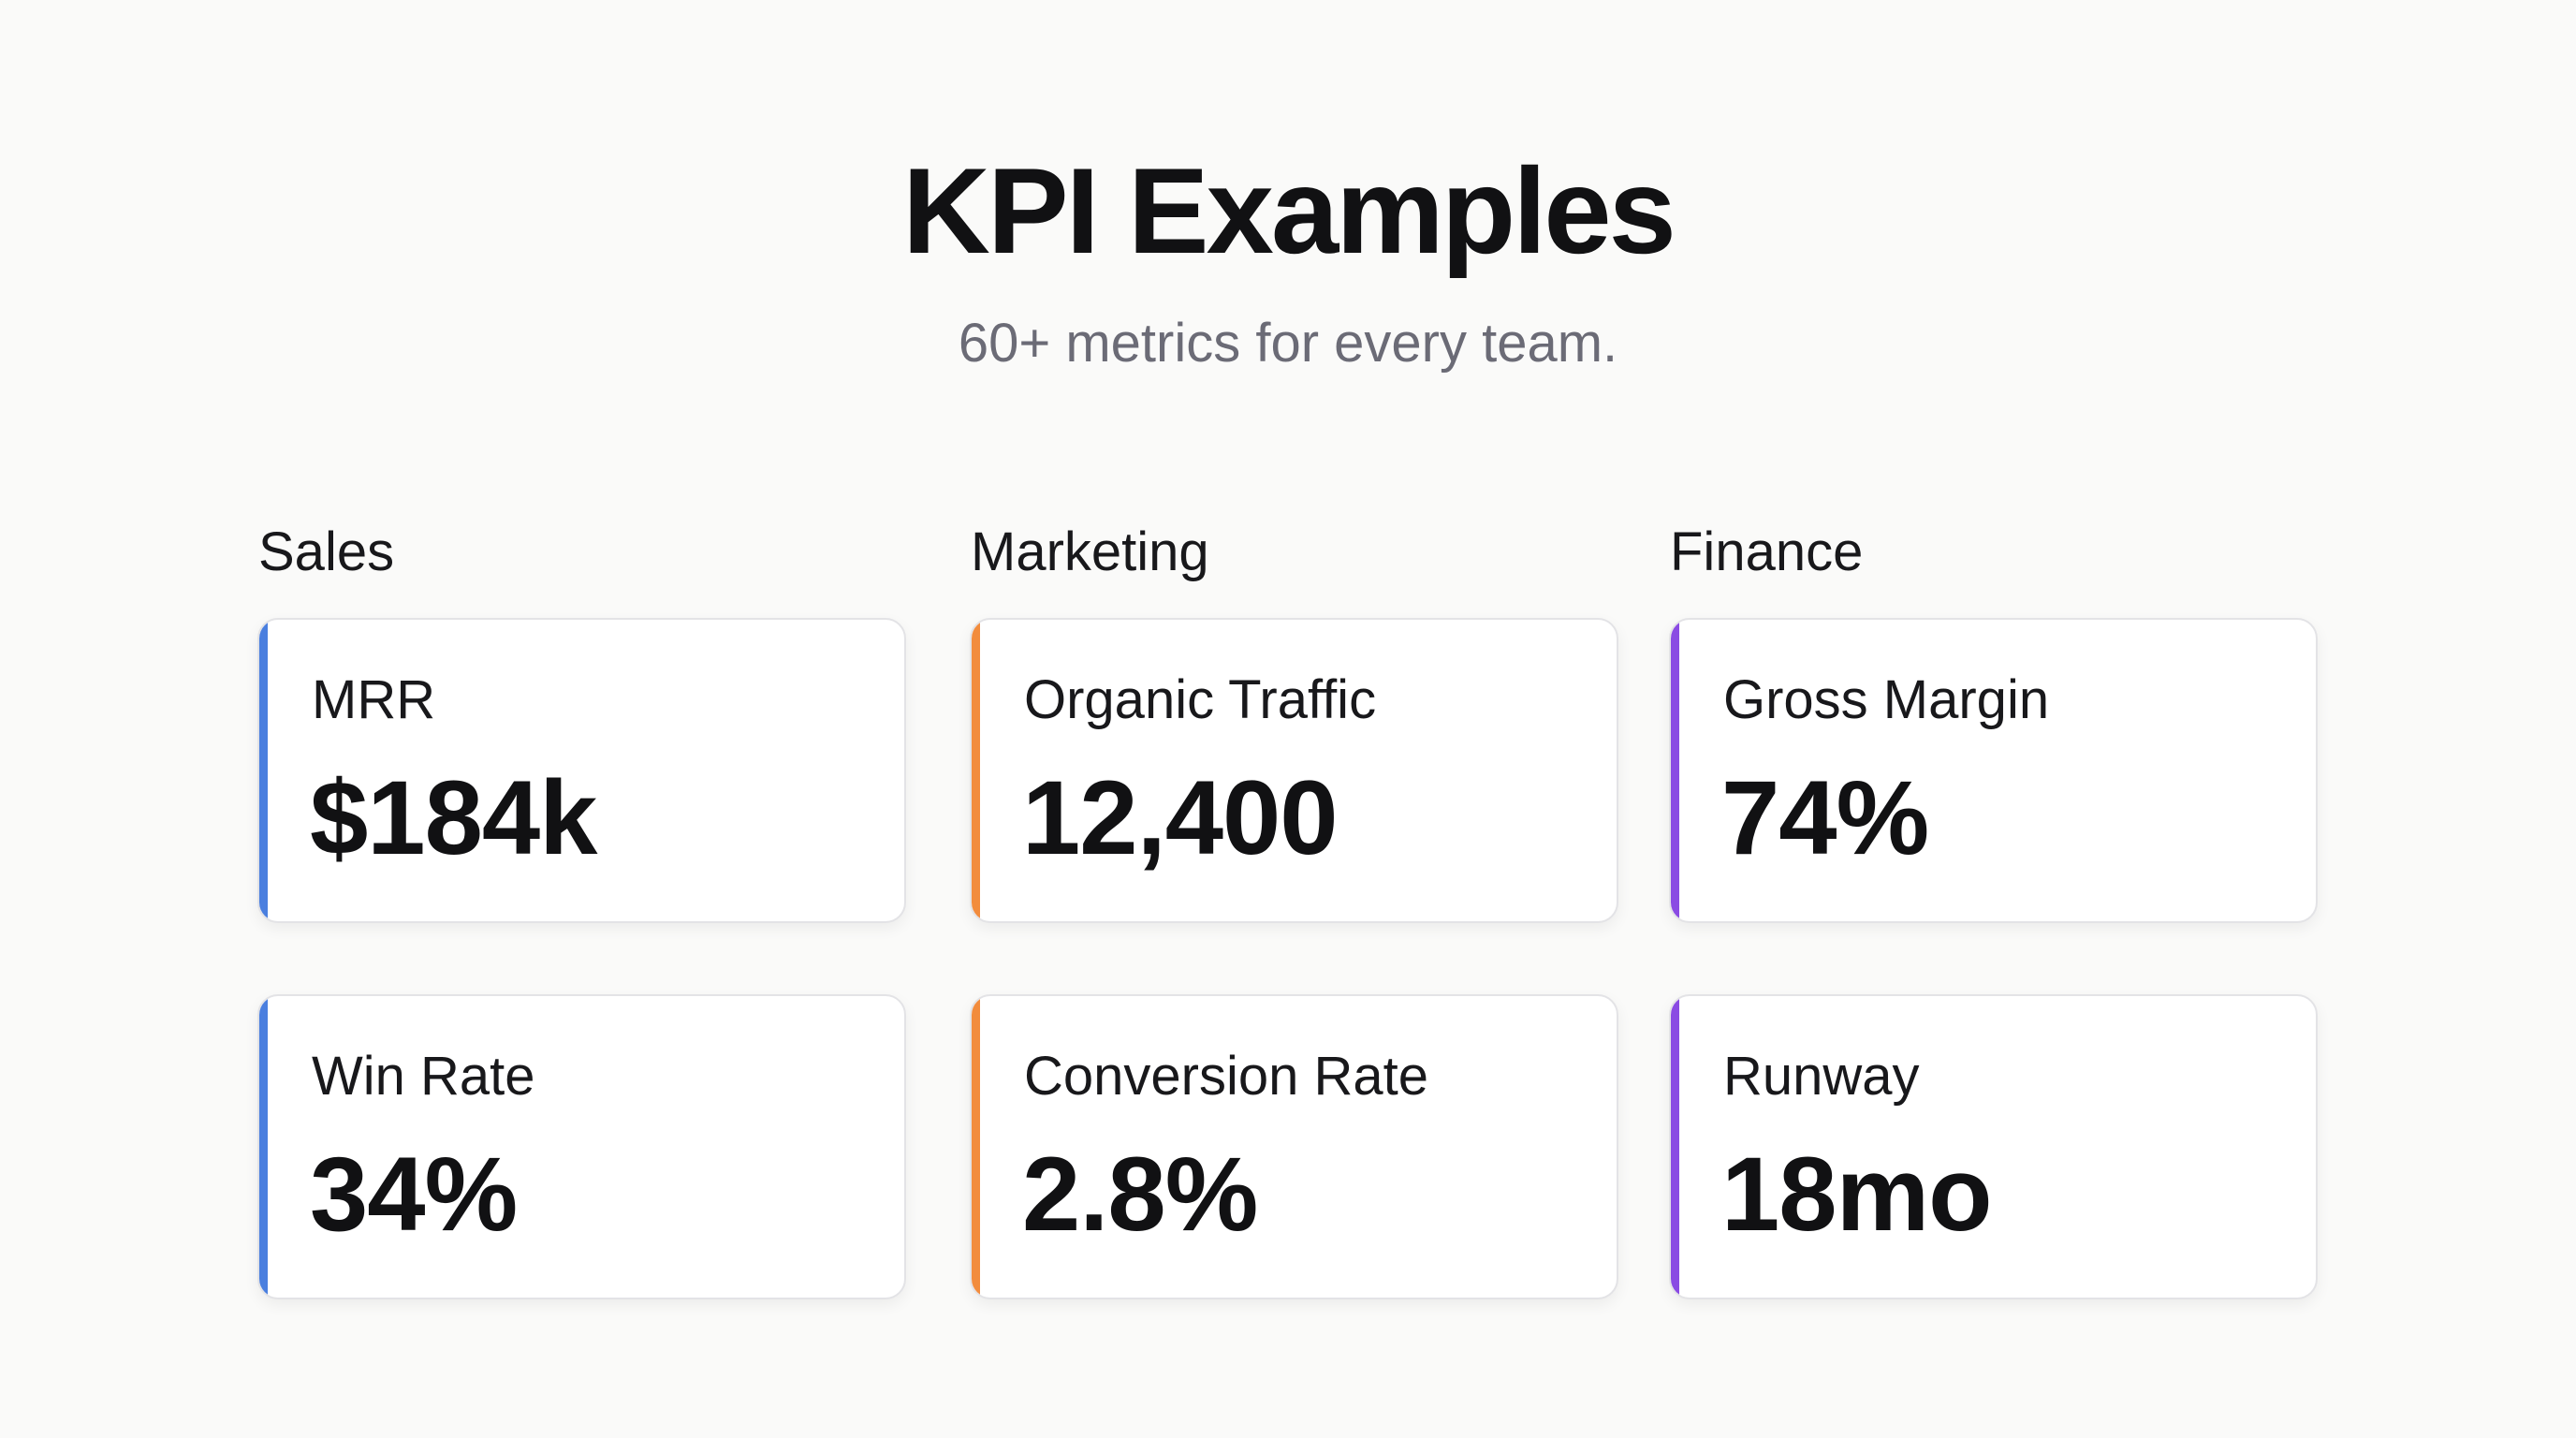 This screenshot has height=1438, width=2576. What do you see at coordinates (326, 551) in the screenshot?
I see `column-heading-sales: Sales` at bounding box center [326, 551].